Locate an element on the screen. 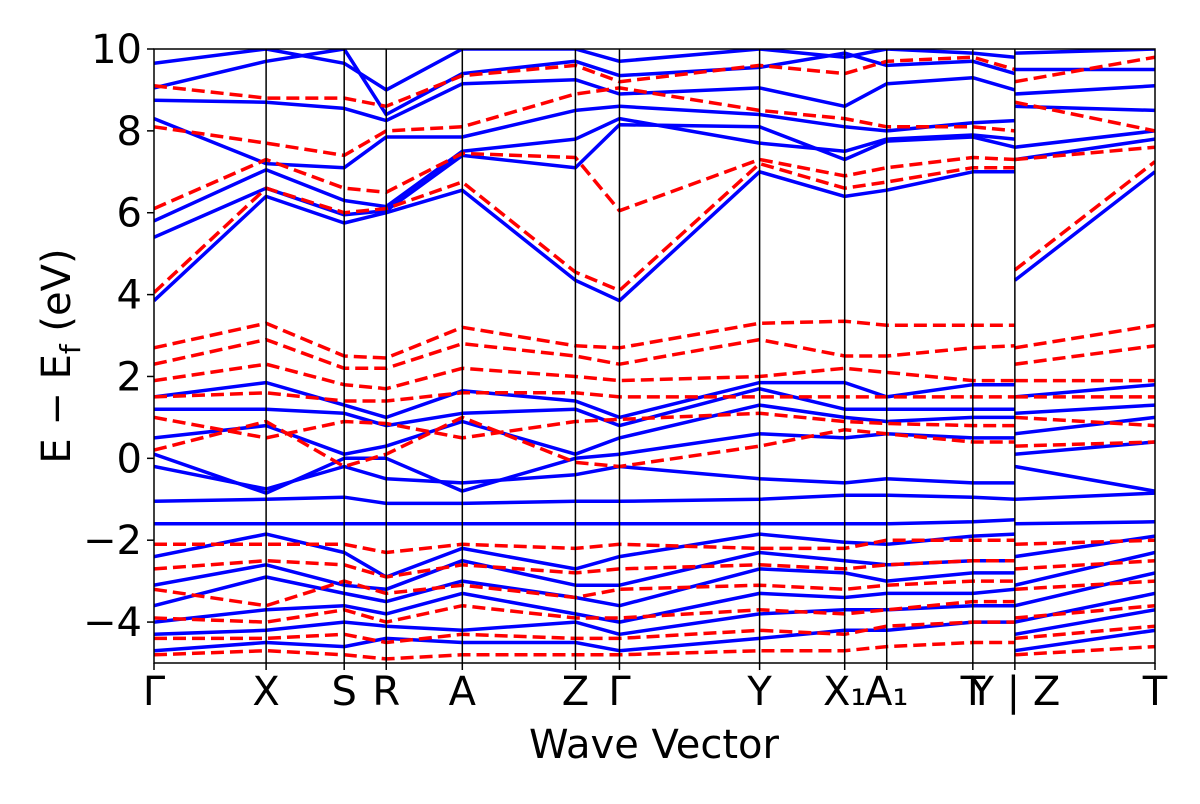 The image size is (1200, 804). y-tick-label-3: 2 is located at coordinates (129, 377).